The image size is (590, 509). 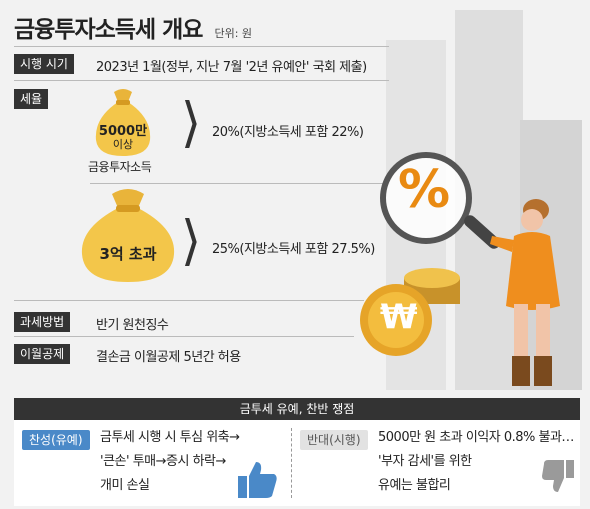 I want to click on coin-stack-icon, so click(x=410, y=312).